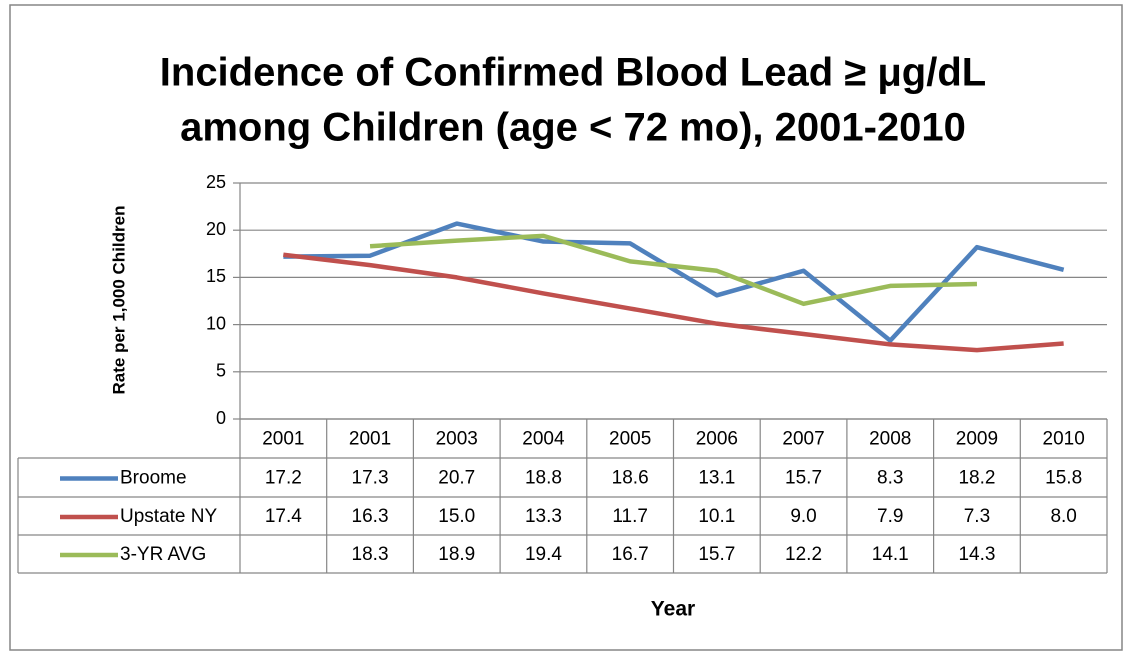 This screenshot has width=1135, height=653. What do you see at coordinates (716, 516) in the screenshot?
I see `table-value: 10.1` at bounding box center [716, 516].